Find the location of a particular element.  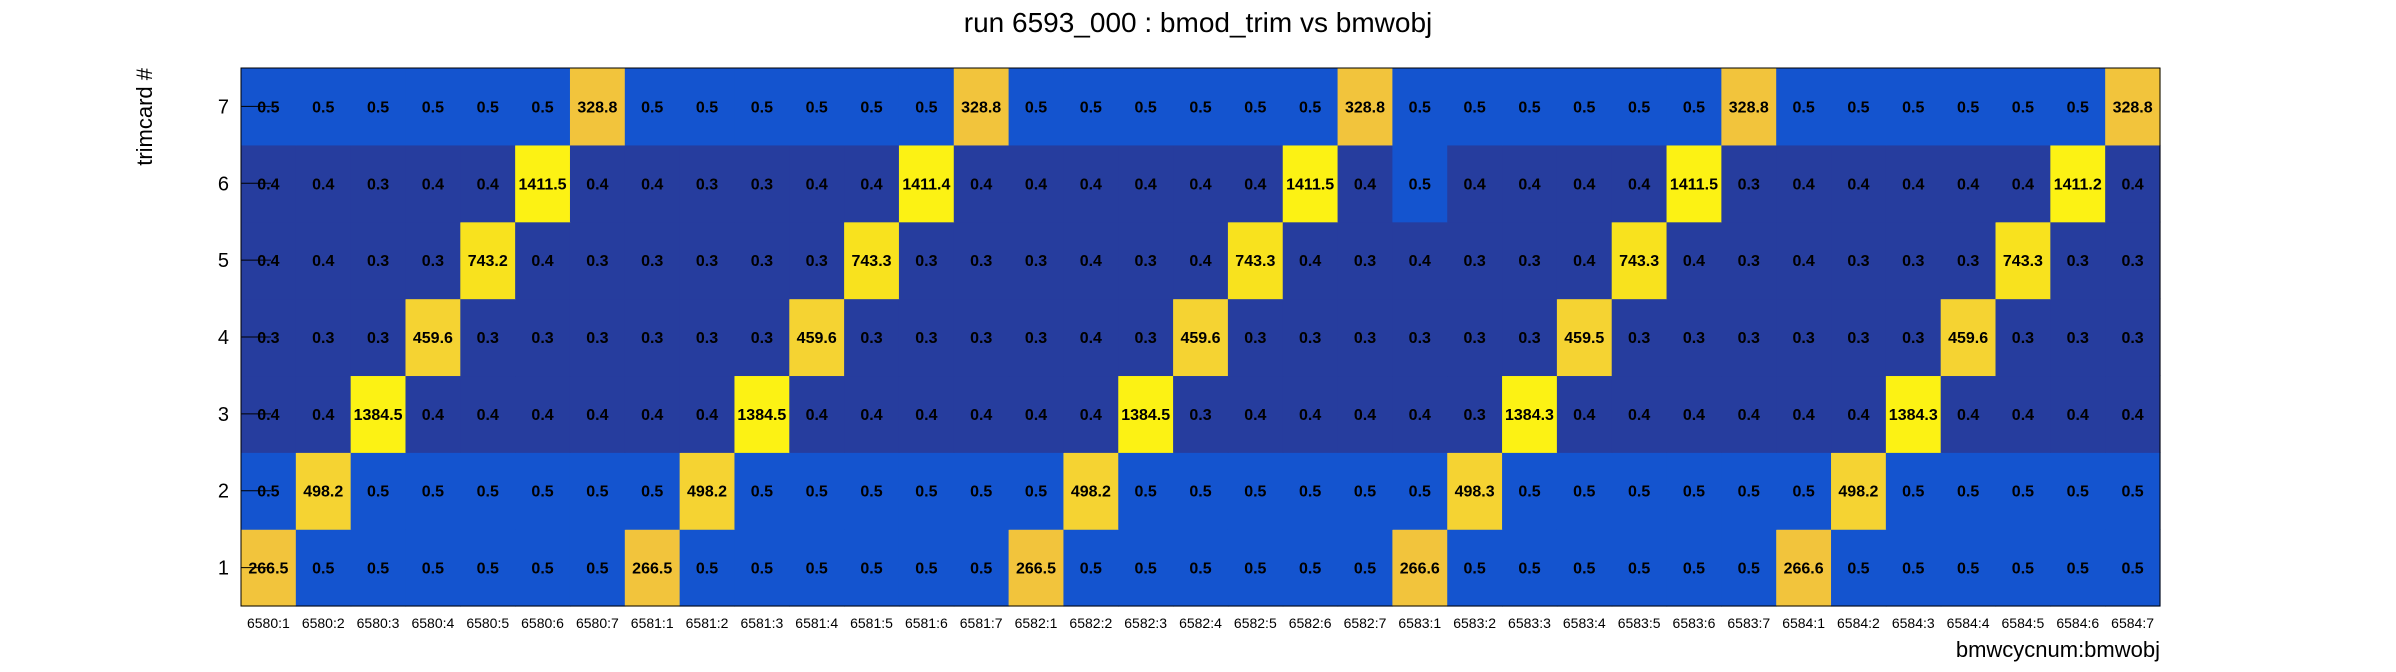

y-axis-ticks: 1 2 3 4 5 6 7 is located at coordinates (244, 338).